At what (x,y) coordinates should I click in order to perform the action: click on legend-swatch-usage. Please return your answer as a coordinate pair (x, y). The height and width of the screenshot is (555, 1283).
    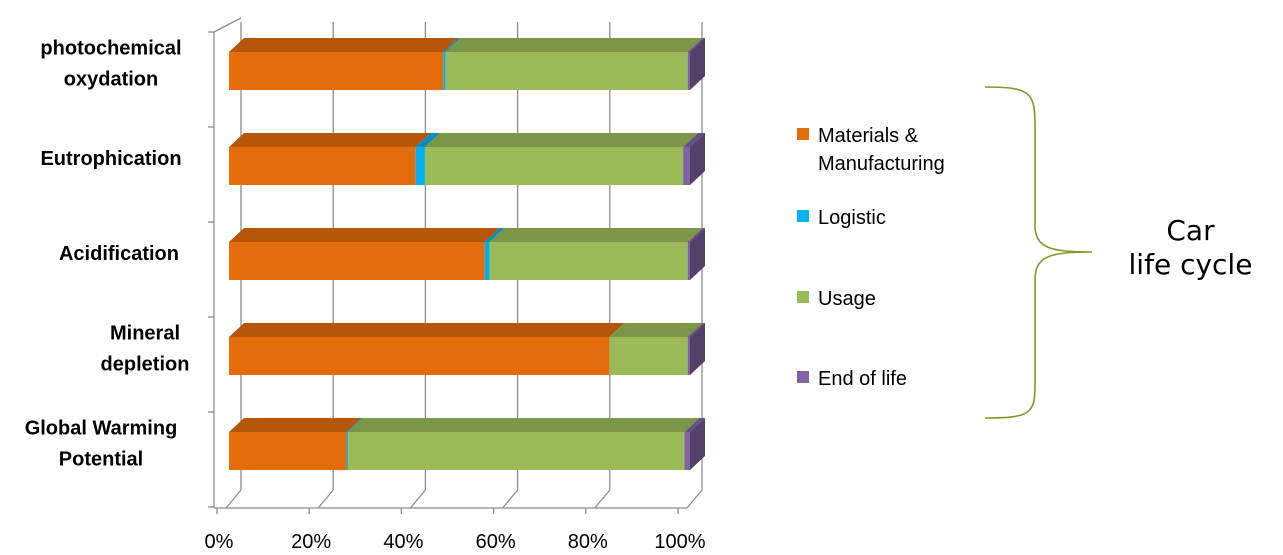
    Looking at the image, I should click on (803, 297).